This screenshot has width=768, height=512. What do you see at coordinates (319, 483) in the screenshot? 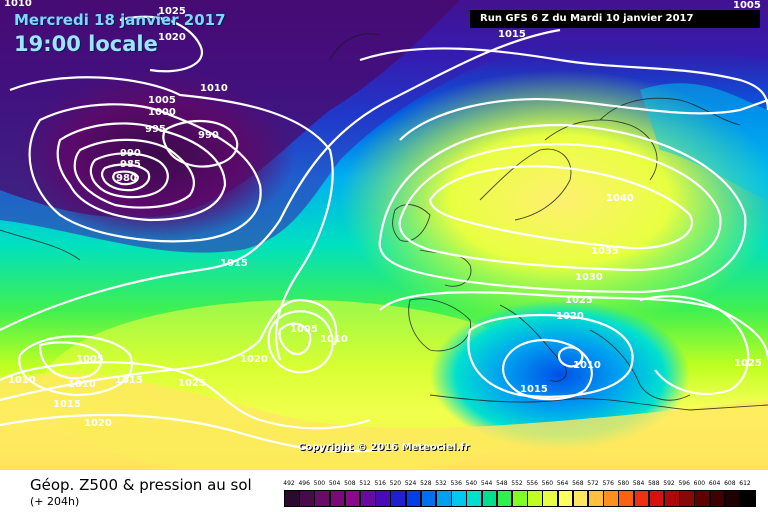
I see `legend-tick-label: 500` at bounding box center [319, 483].